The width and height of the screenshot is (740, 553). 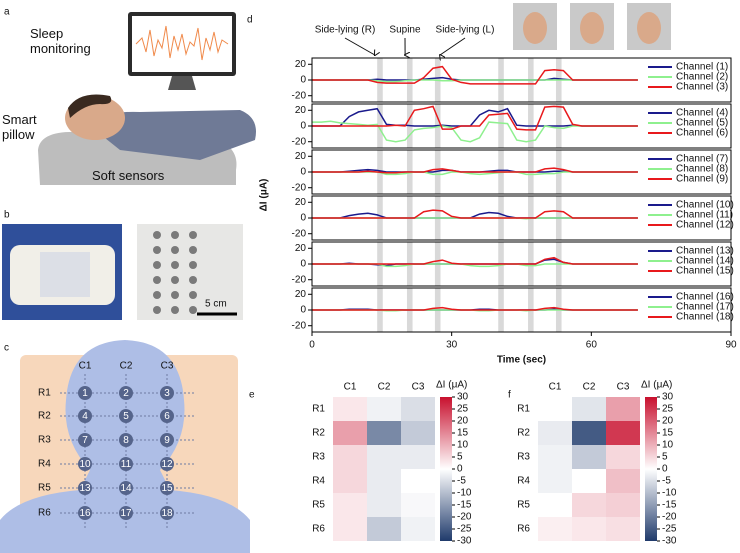 I want to click on row-label: R5, so click(x=44, y=488).